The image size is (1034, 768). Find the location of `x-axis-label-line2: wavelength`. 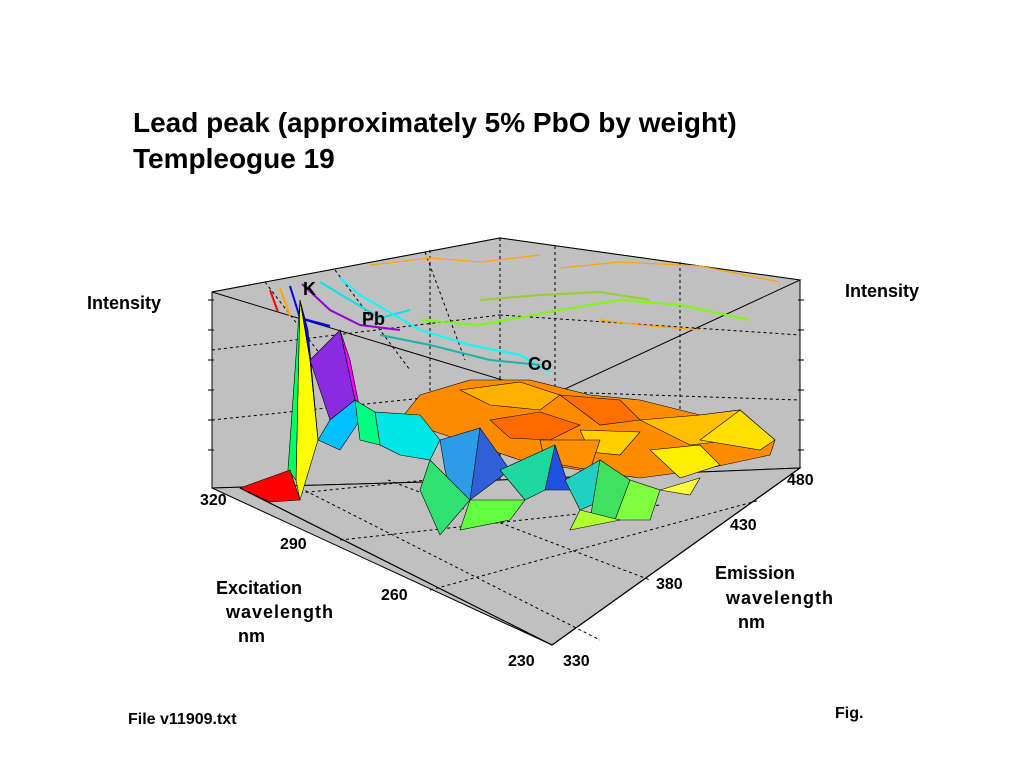

x-axis-label-line2: wavelength is located at coordinates (280, 612).